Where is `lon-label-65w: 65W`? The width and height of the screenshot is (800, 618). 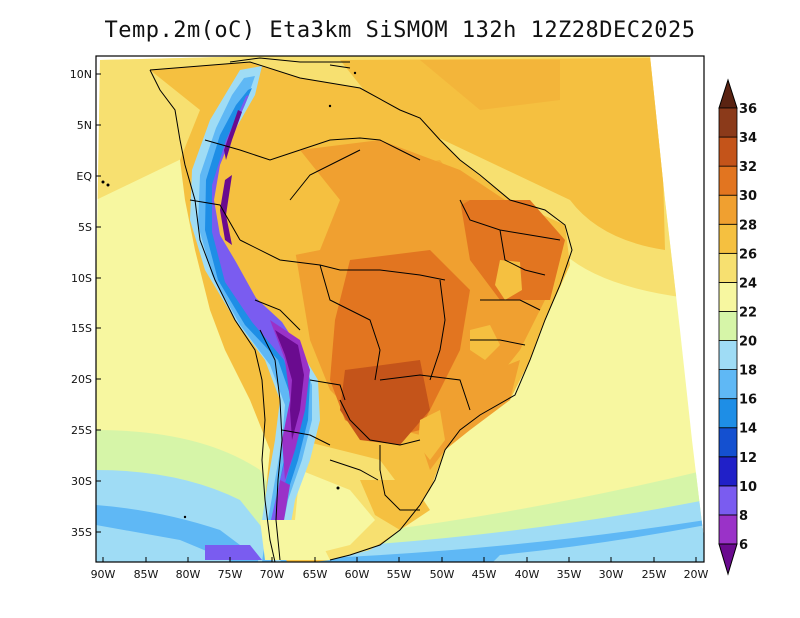 lon-label-65w: 65W is located at coordinates (315, 574).